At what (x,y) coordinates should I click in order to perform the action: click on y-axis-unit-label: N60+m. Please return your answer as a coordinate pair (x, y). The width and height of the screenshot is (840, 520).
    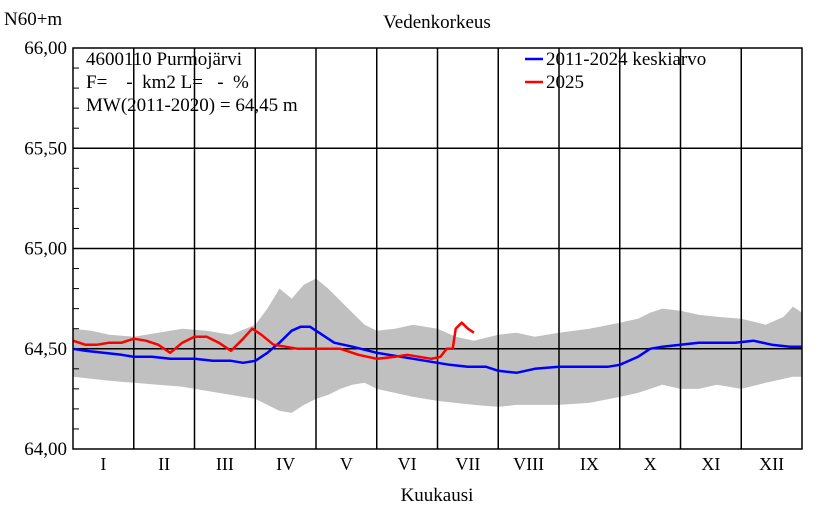
    Looking at the image, I should click on (33, 19).